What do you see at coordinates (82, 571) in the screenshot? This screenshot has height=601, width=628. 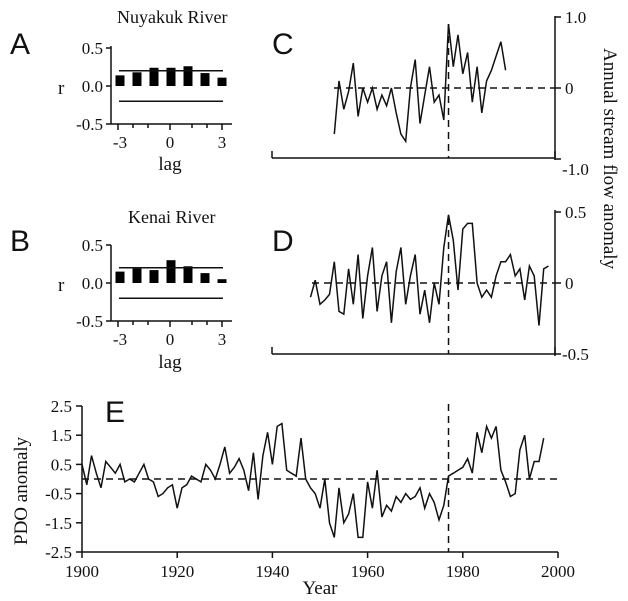 I see `panel-e-xtick-label: 1900` at bounding box center [82, 571].